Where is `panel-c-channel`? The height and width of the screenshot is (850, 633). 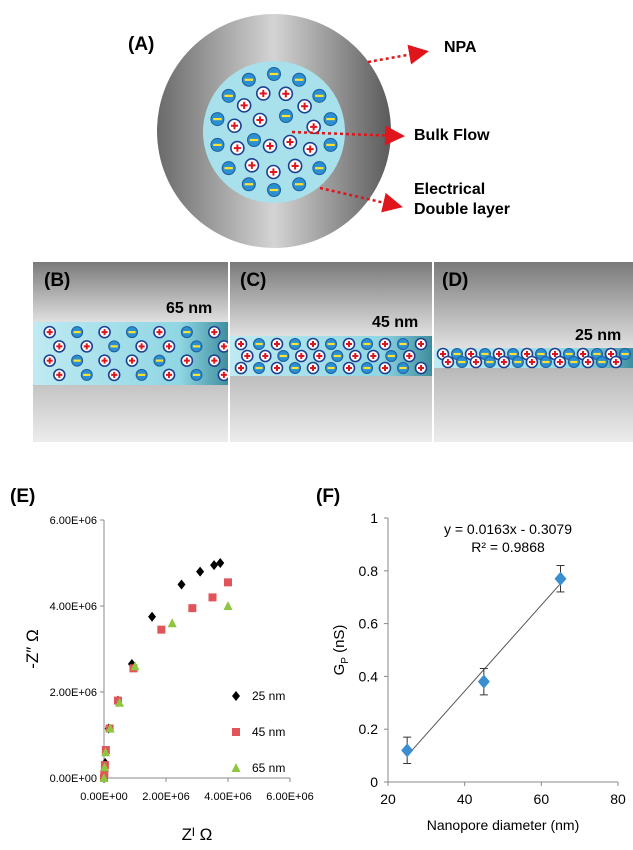 panel-c-channel is located at coordinates (330, 352).